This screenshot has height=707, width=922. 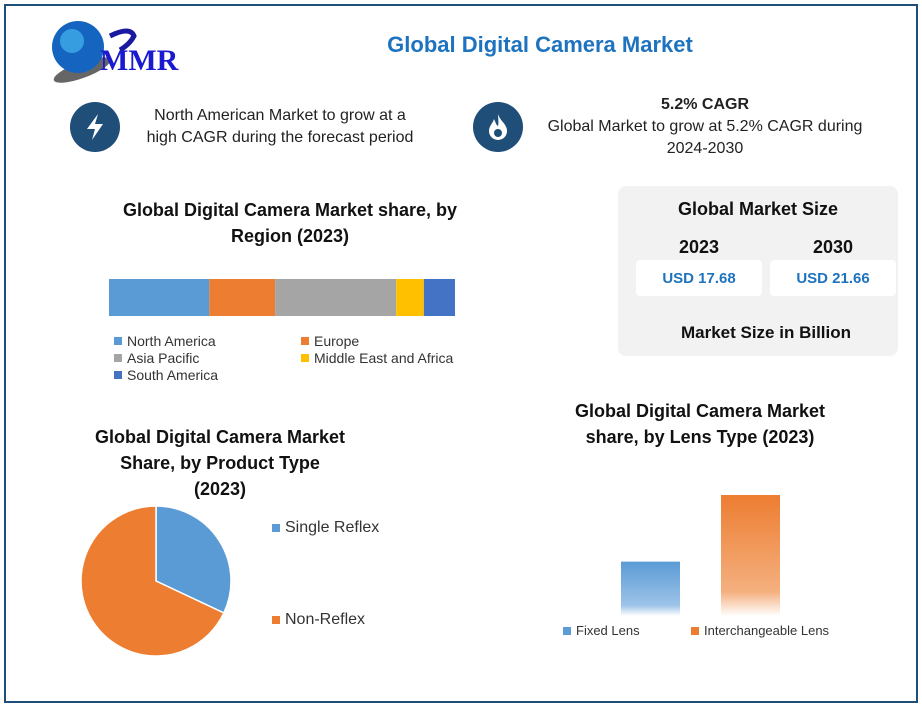 I want to click on region-legend-item: Middle East and Africa, so click(x=391, y=358).